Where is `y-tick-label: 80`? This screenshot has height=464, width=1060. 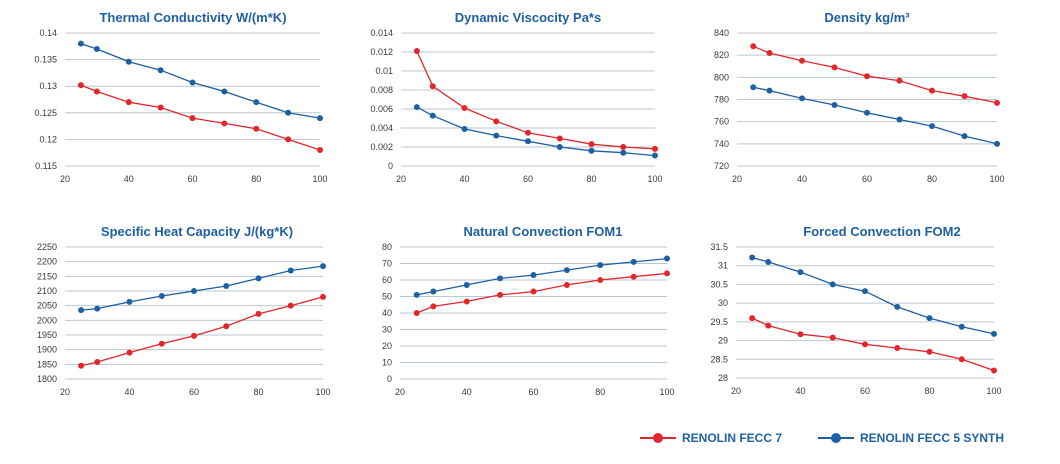 y-tick-label: 80 is located at coordinates (387, 247).